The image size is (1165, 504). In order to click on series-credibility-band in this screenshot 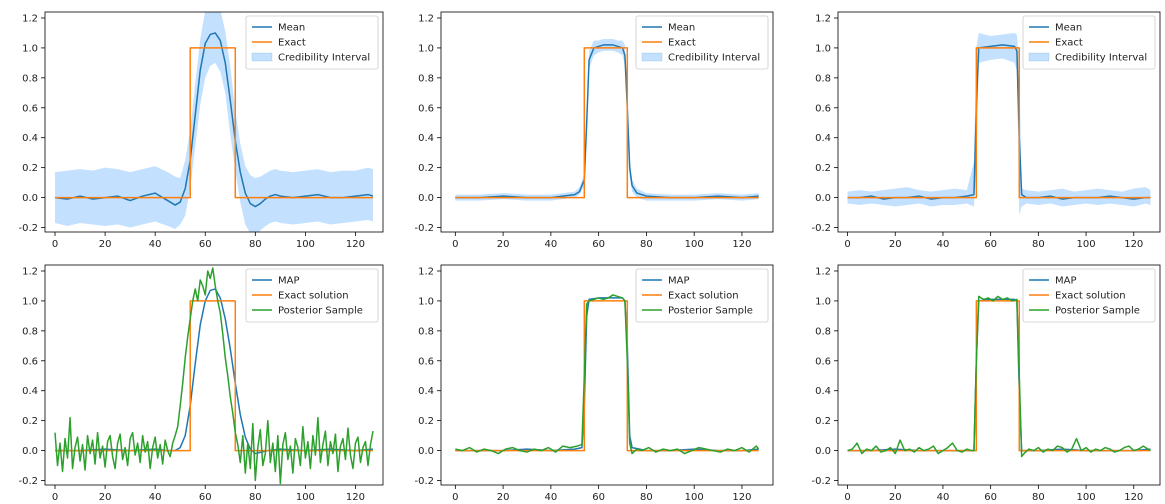, I will do `click(214, 122)`.